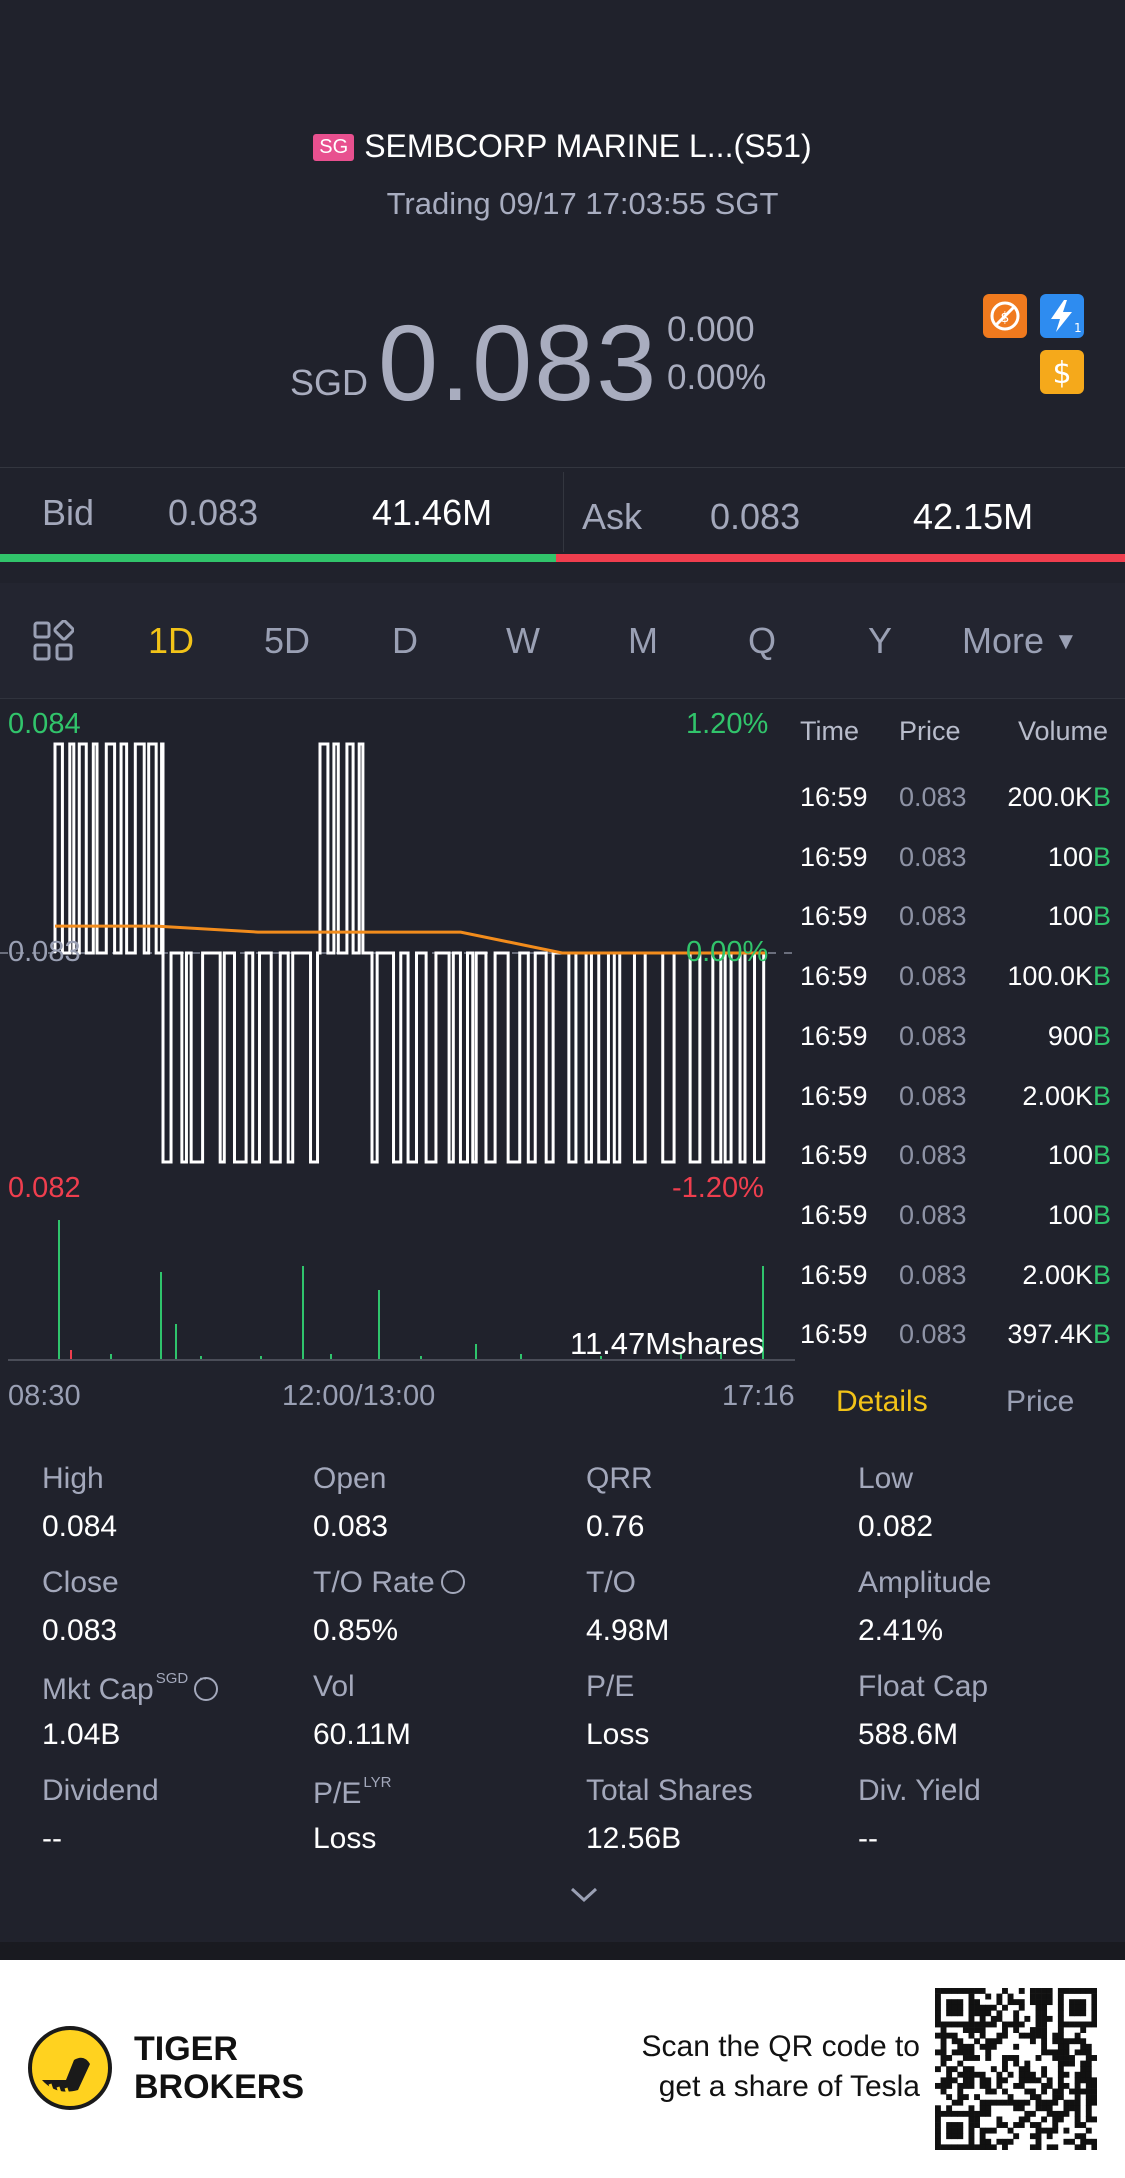 The width and height of the screenshot is (1125, 2178). What do you see at coordinates (350, 1478) in the screenshot?
I see `stat-open-label: Open` at bounding box center [350, 1478].